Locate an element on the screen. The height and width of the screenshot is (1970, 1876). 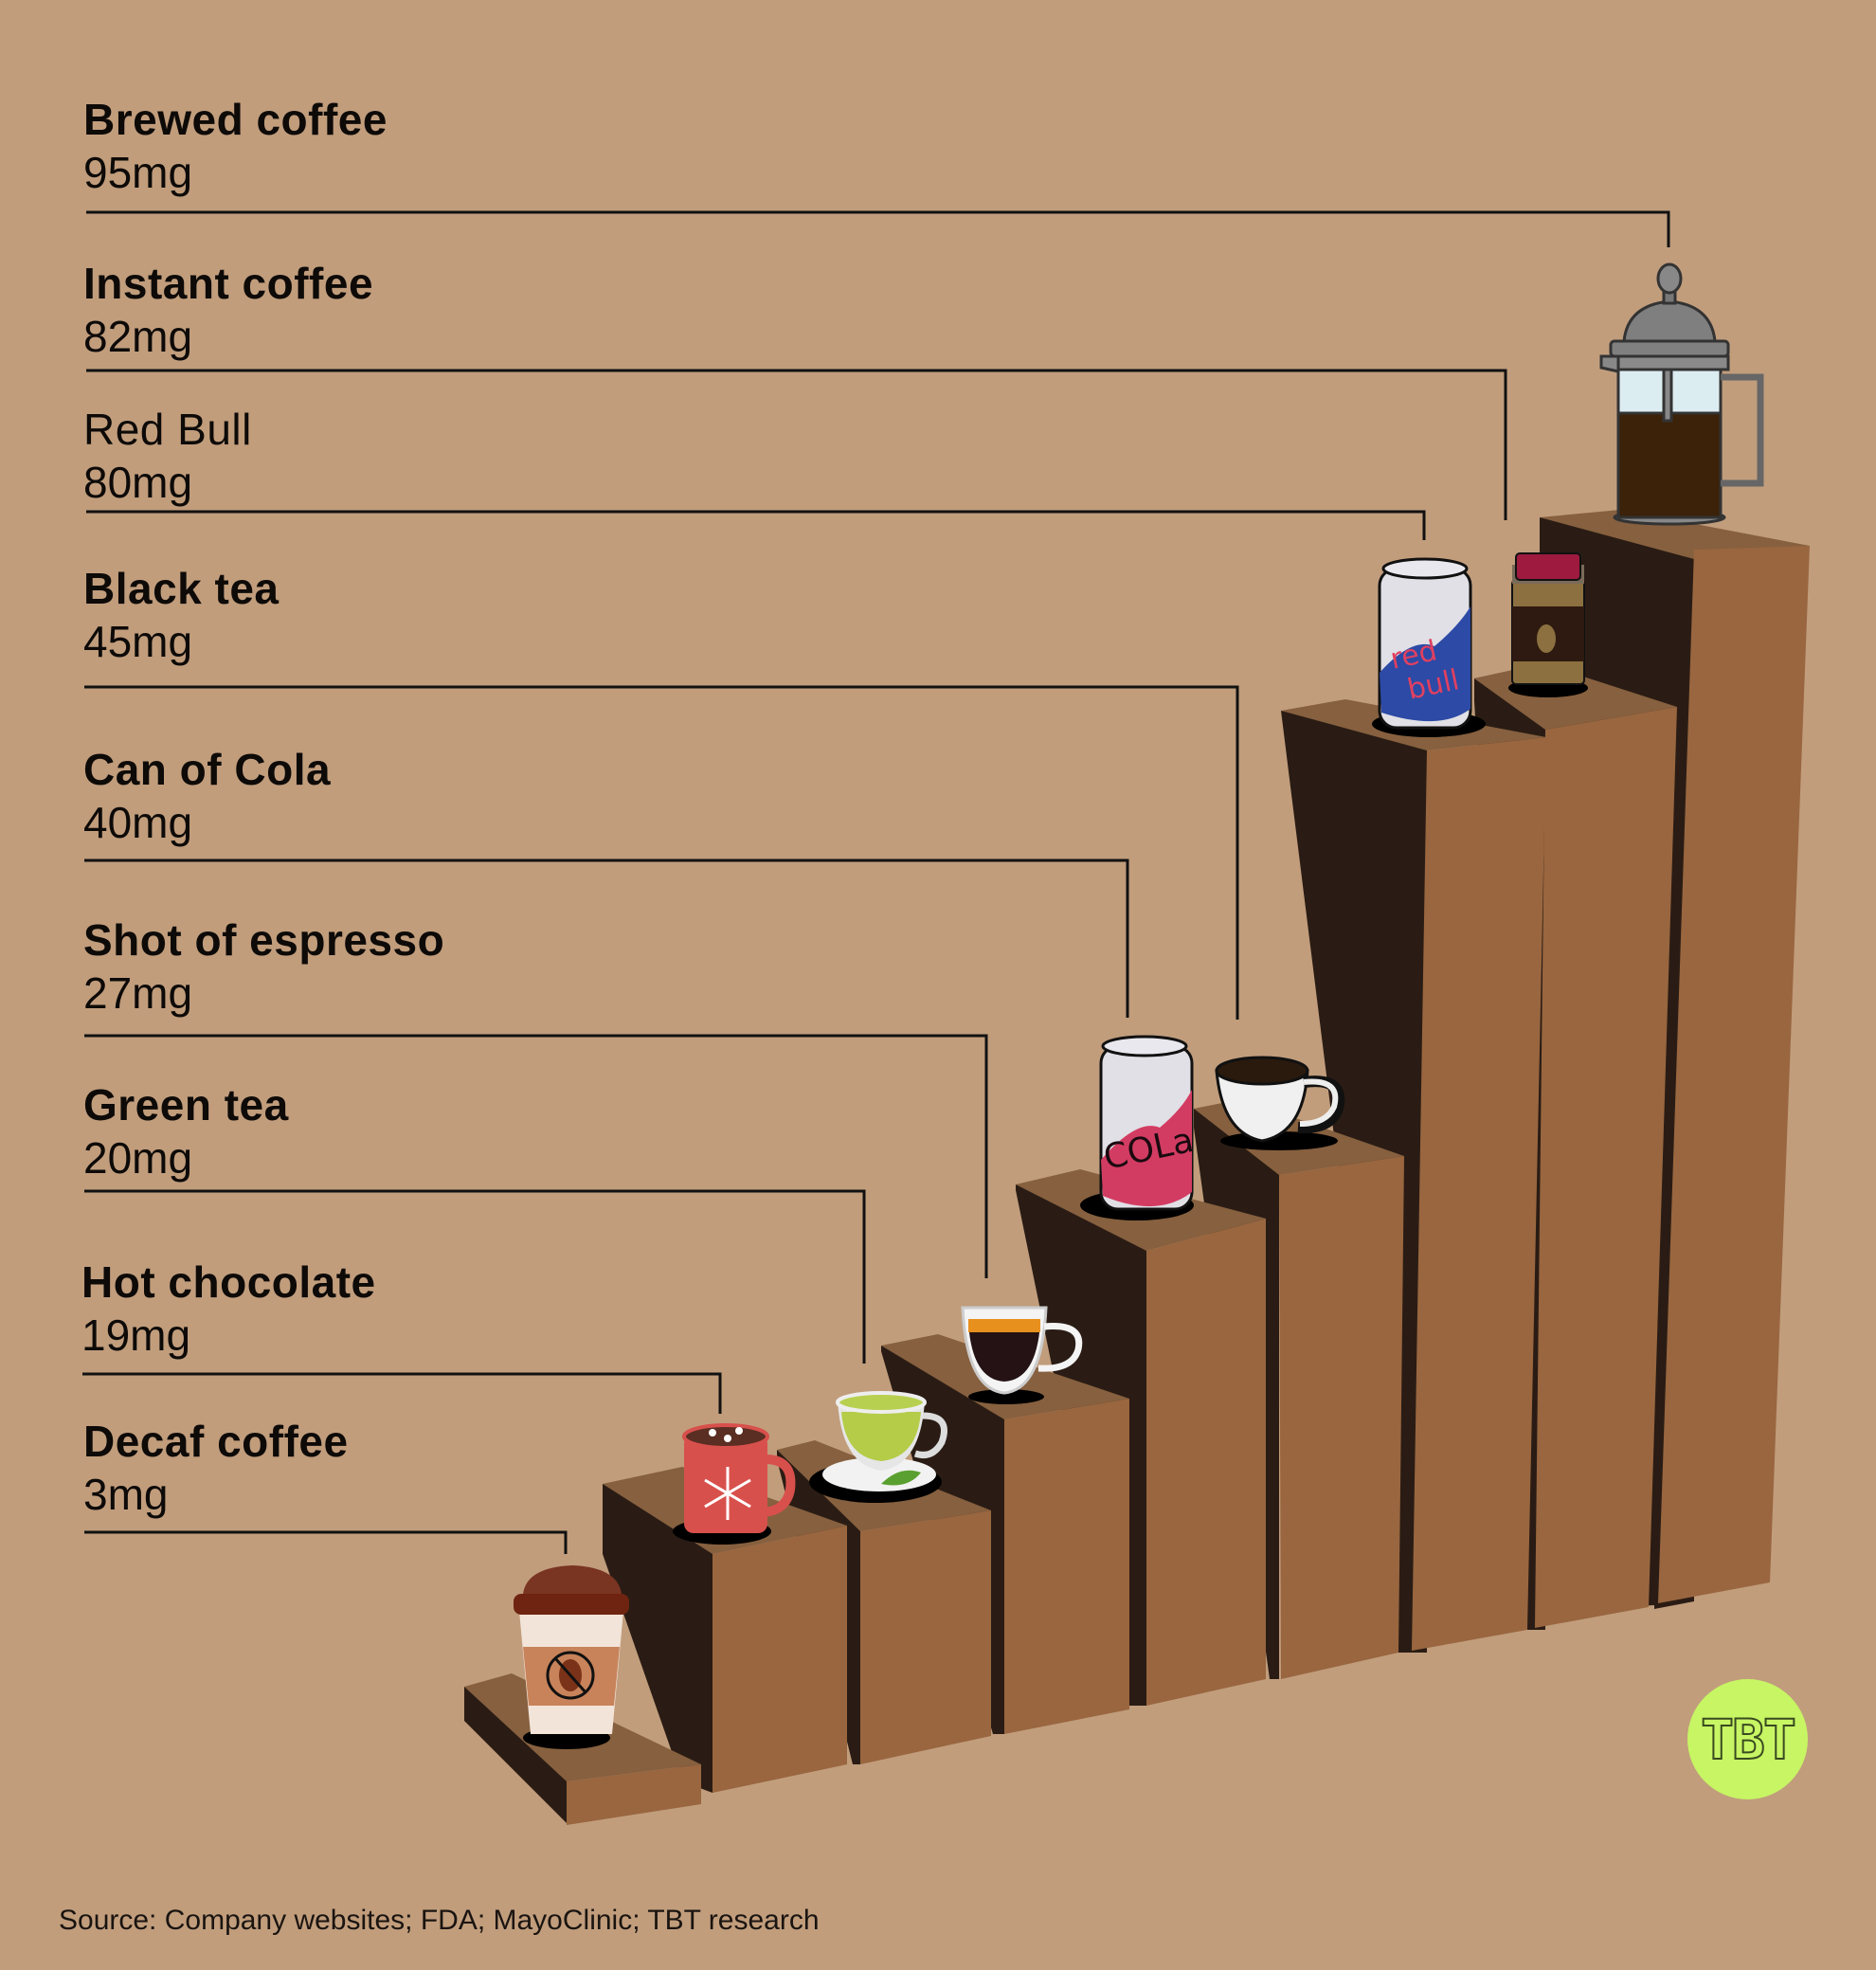
logo-text: TBT is located at coordinates (1748, 1740).